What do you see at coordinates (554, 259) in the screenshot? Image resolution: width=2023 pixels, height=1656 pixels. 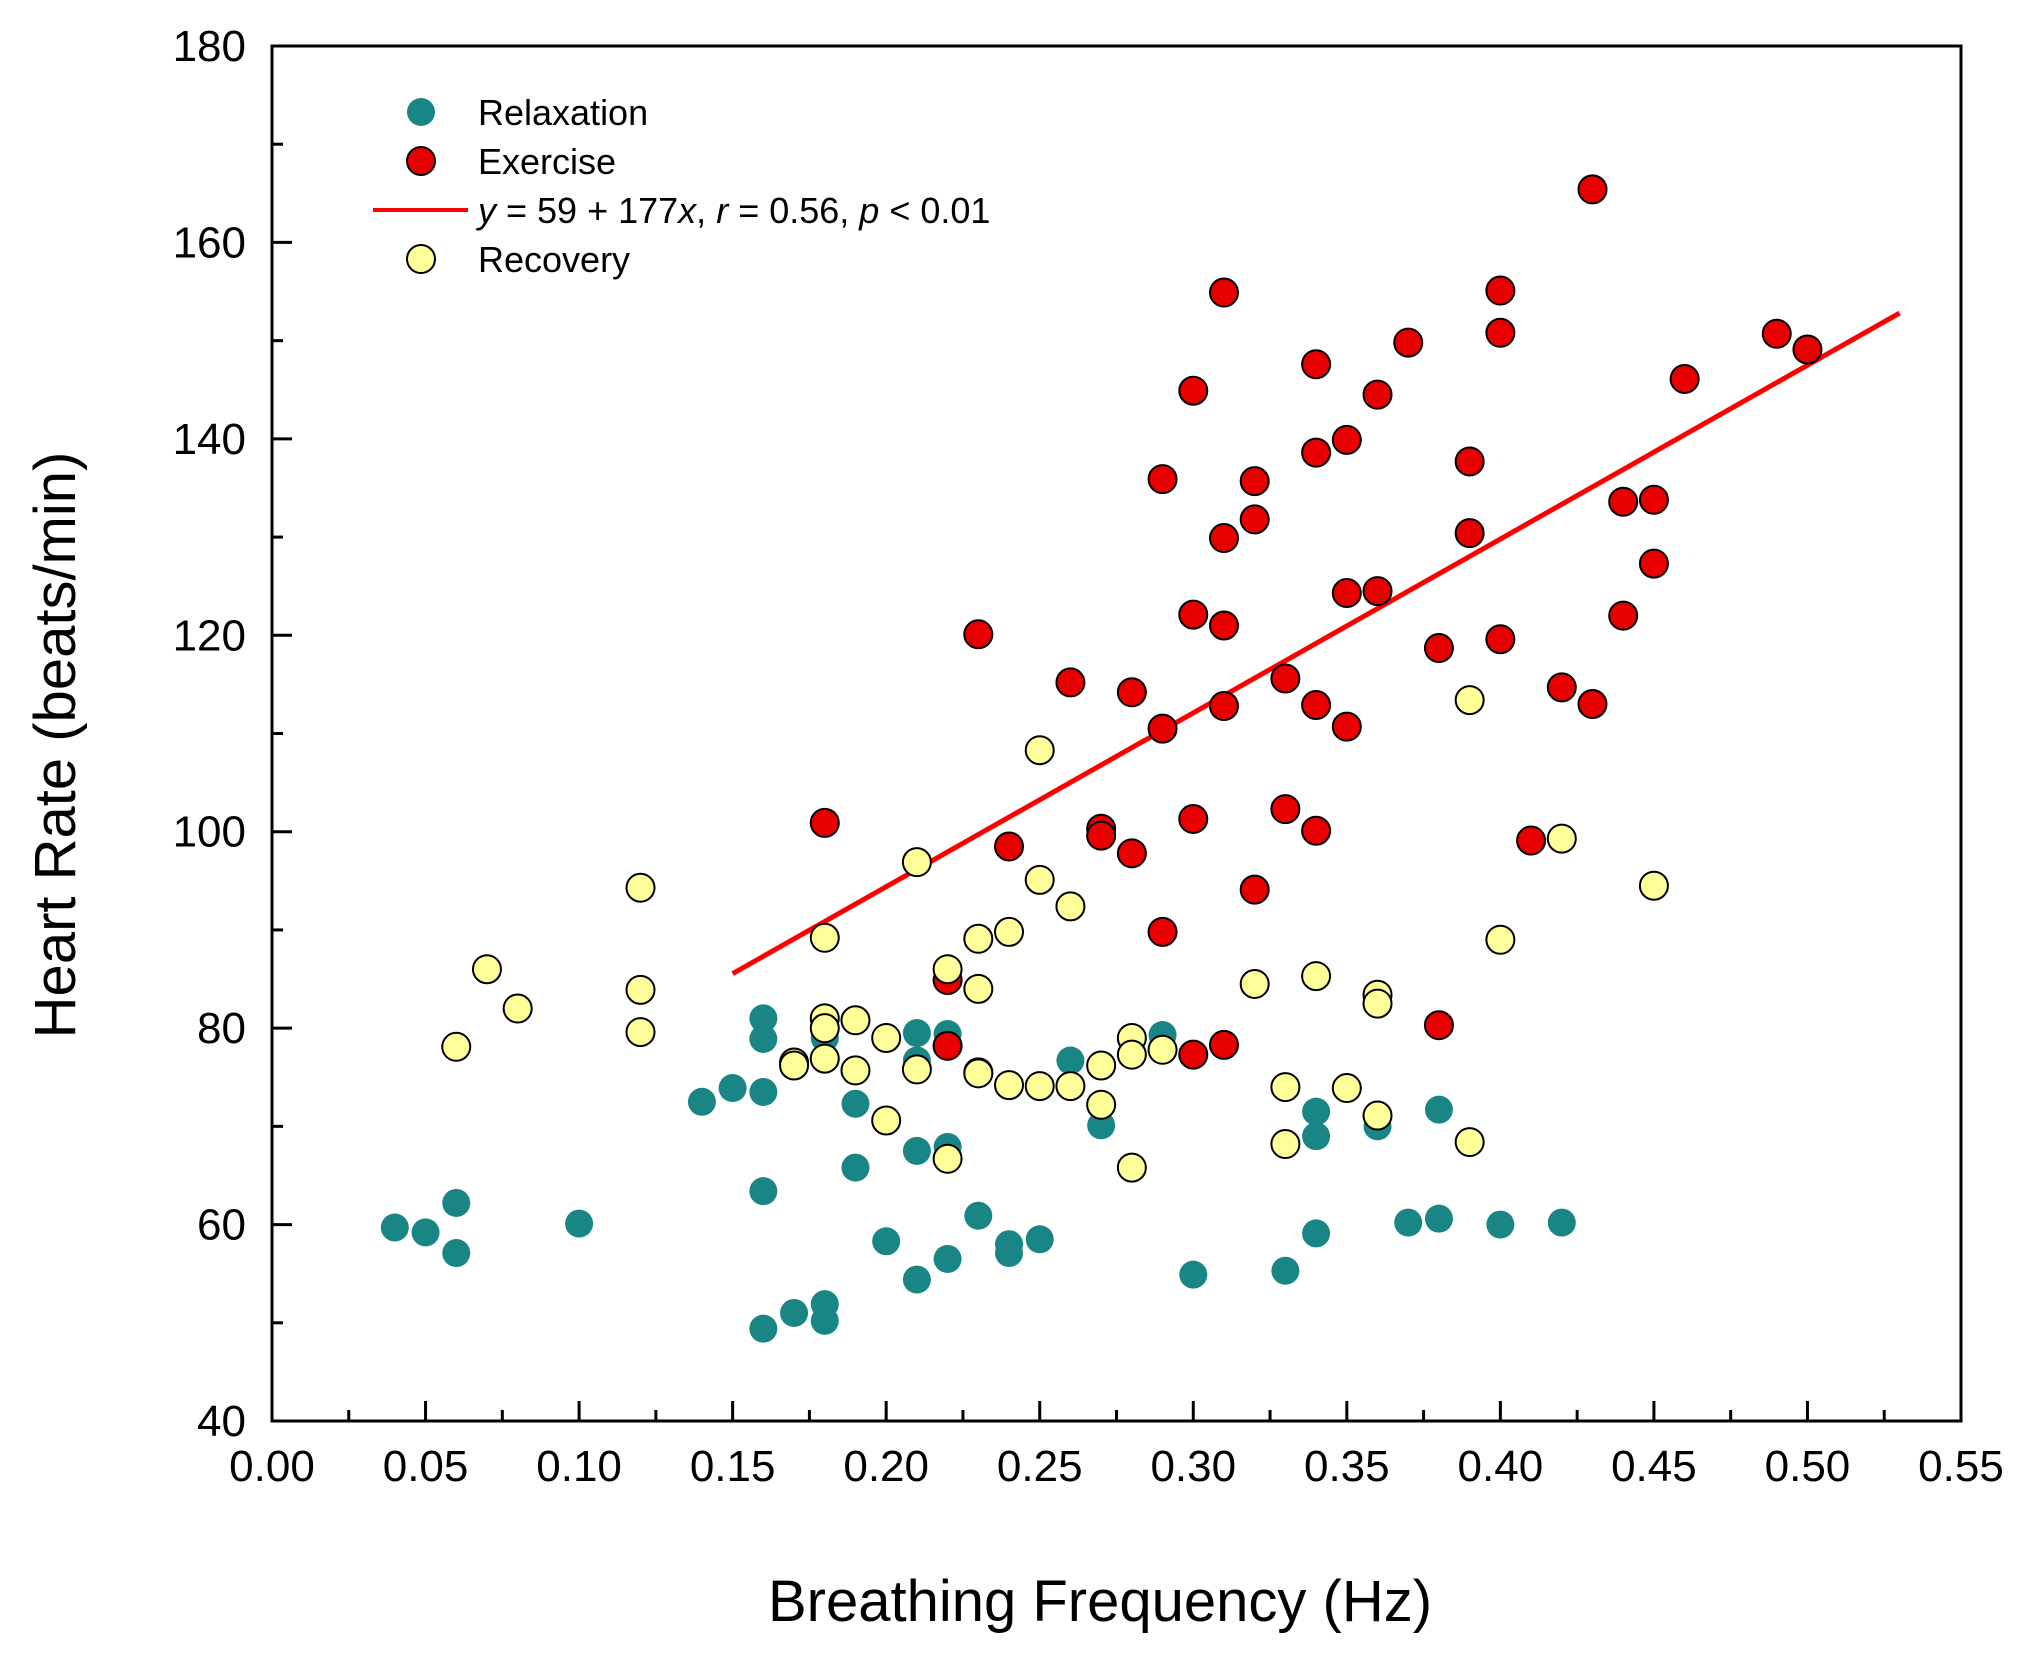 I see `legend-label-recovery: Recovery` at bounding box center [554, 259].